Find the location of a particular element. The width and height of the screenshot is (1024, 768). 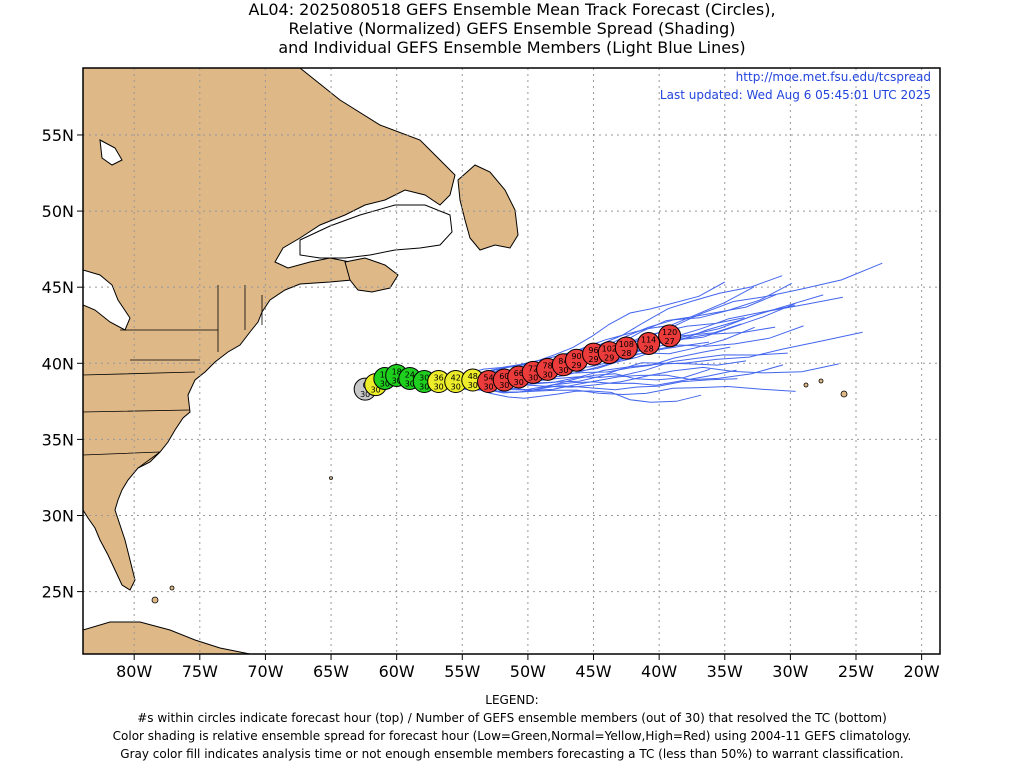

lon-tick-label: 30W is located at coordinates (790, 671).